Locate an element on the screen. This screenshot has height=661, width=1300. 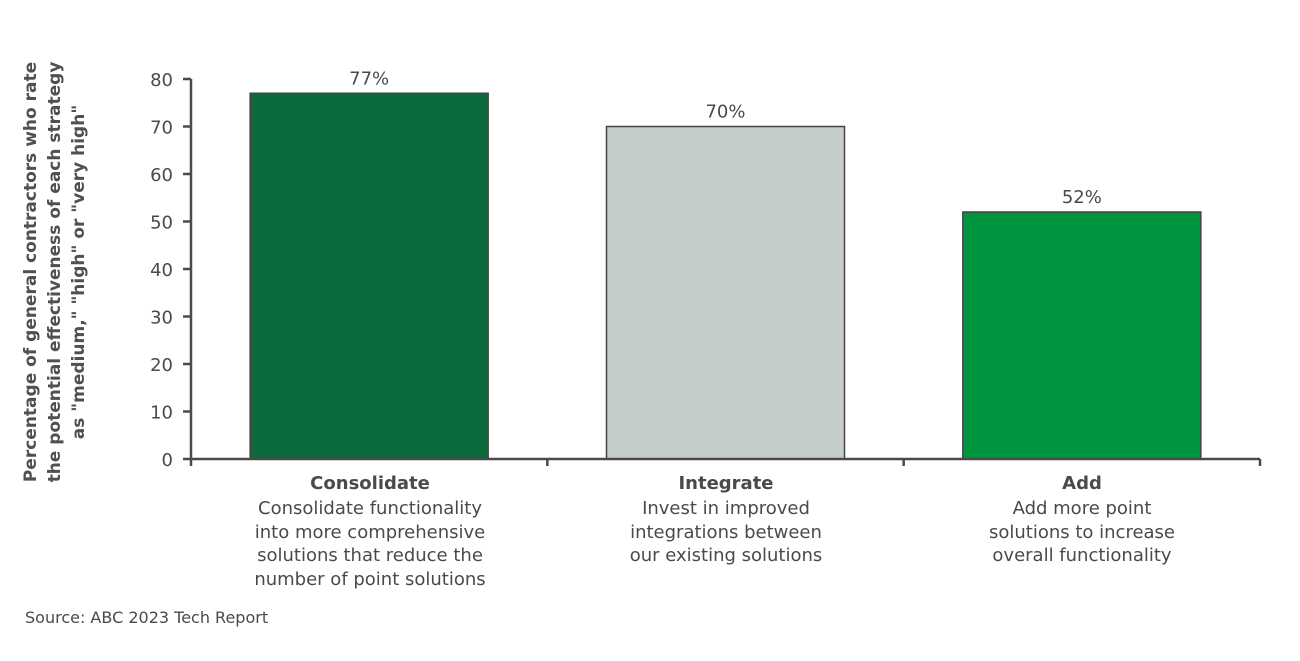
y-tick-label: 30 is located at coordinates (161, 318).